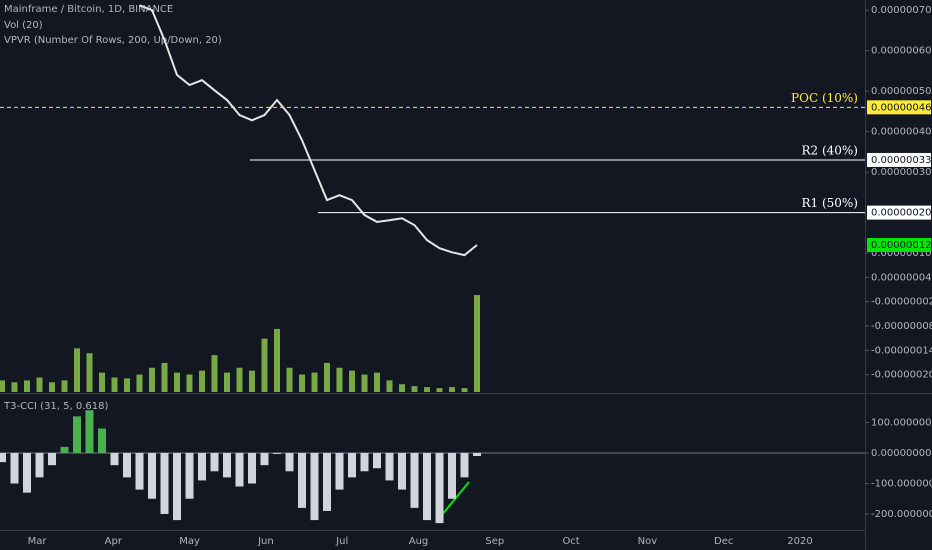 This screenshot has height=550, width=932. What do you see at coordinates (901, 277) in the screenshot?
I see `y-tick-label: 0.00000004` at bounding box center [901, 277].